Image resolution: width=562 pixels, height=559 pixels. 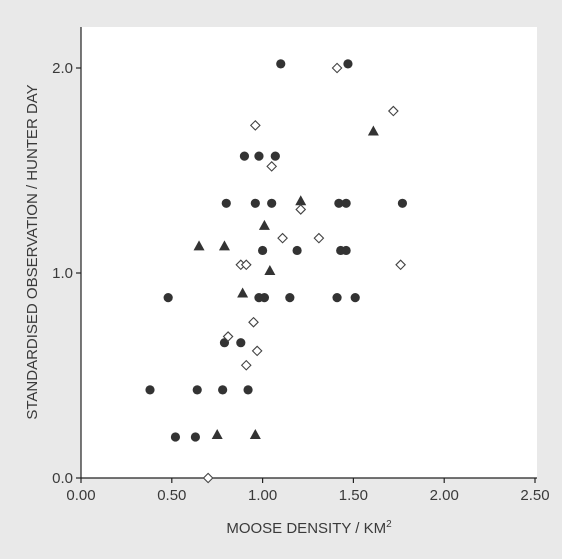 I want to click on y-tick-label: 1.0, so click(x=62, y=273).